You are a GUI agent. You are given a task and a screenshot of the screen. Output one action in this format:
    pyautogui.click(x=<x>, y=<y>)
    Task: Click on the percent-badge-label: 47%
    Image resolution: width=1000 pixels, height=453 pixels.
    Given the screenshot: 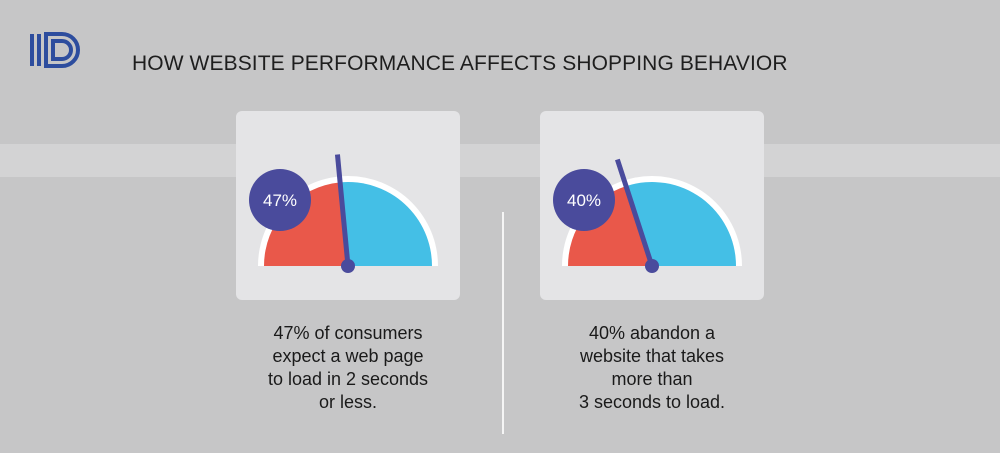 What is the action you would take?
    pyautogui.click(x=280, y=200)
    